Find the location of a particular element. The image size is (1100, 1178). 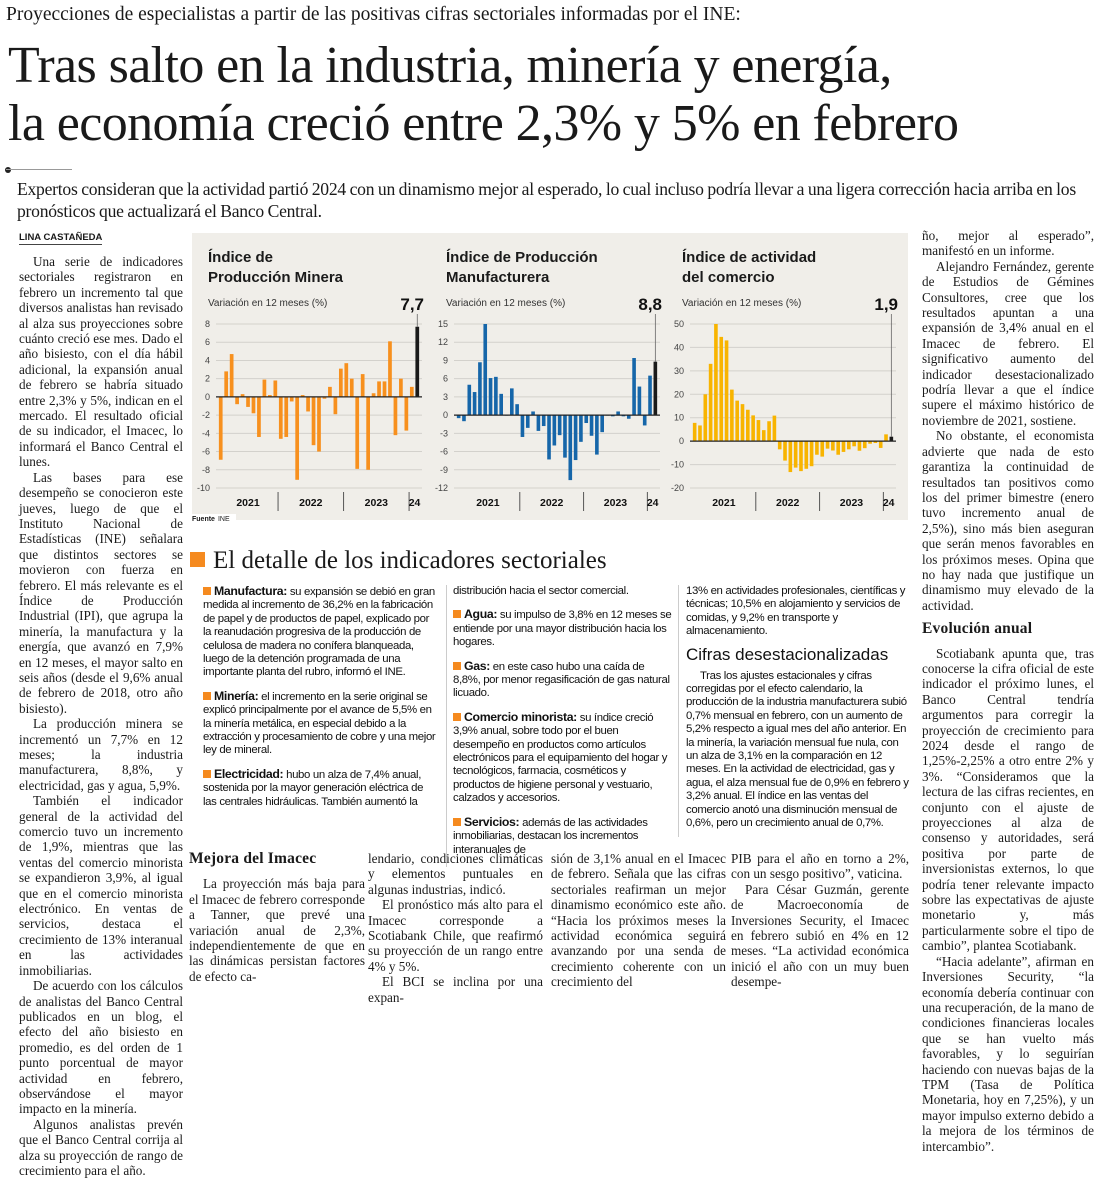

y-tick-label: -10 is located at coordinates (203, 488).